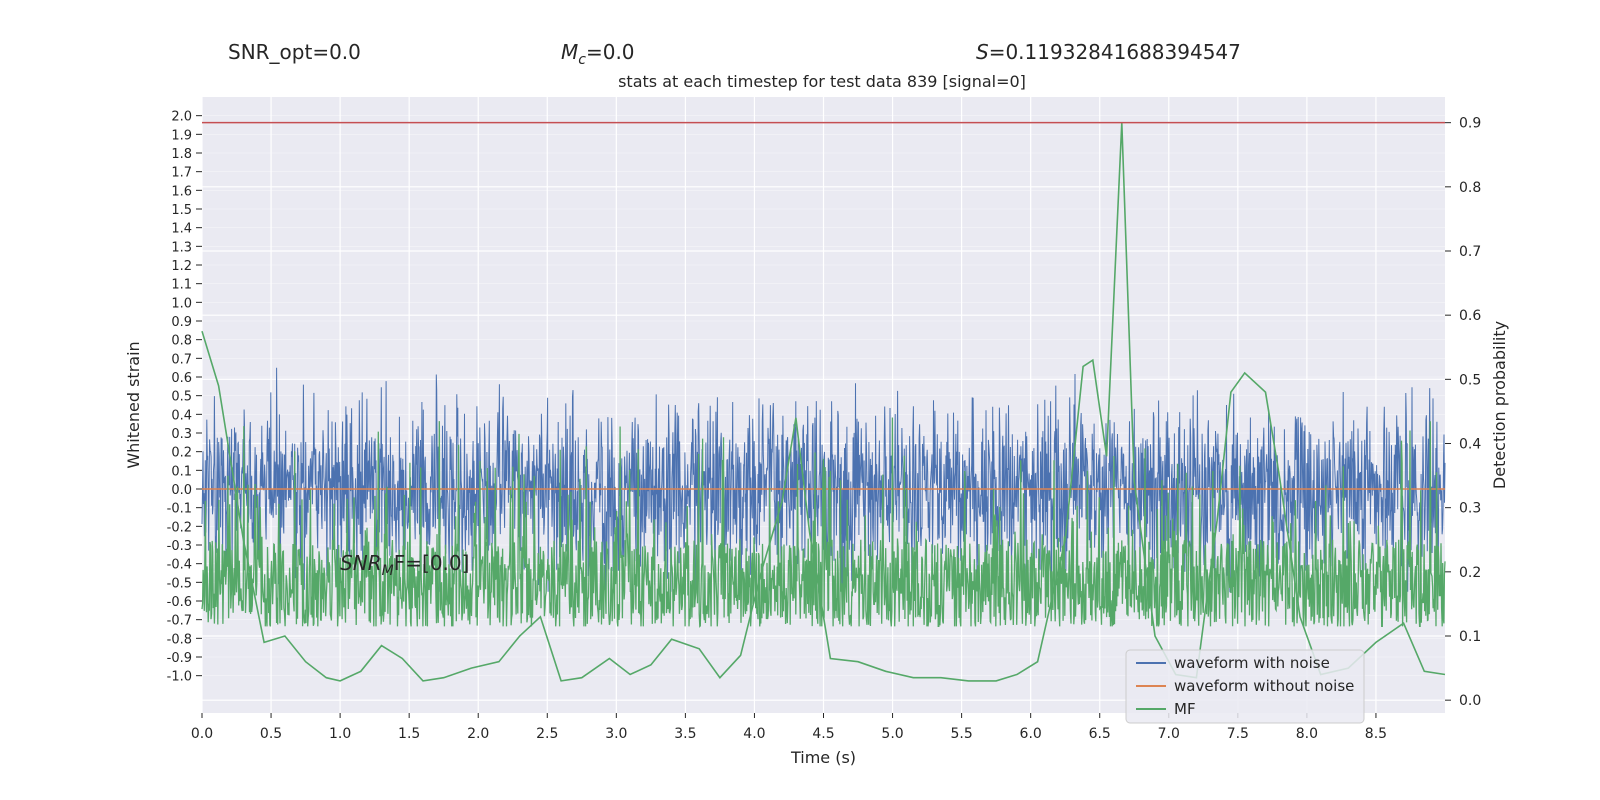 The height and width of the screenshot is (800, 1600). What do you see at coordinates (582, 60) in the screenshot?
I see `chirp-mass-subscript: c` at bounding box center [582, 60].